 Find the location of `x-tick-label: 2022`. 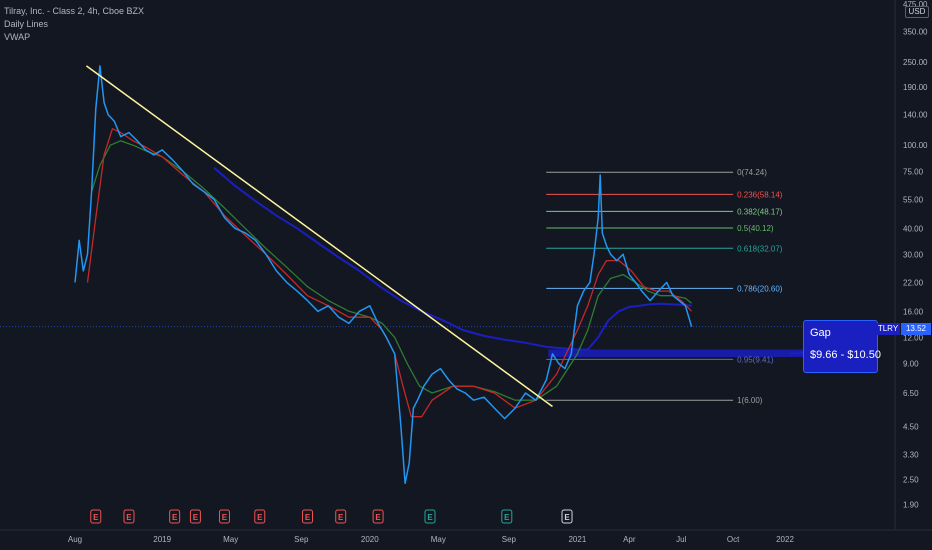

x-tick-label: 2022 is located at coordinates (785, 539).